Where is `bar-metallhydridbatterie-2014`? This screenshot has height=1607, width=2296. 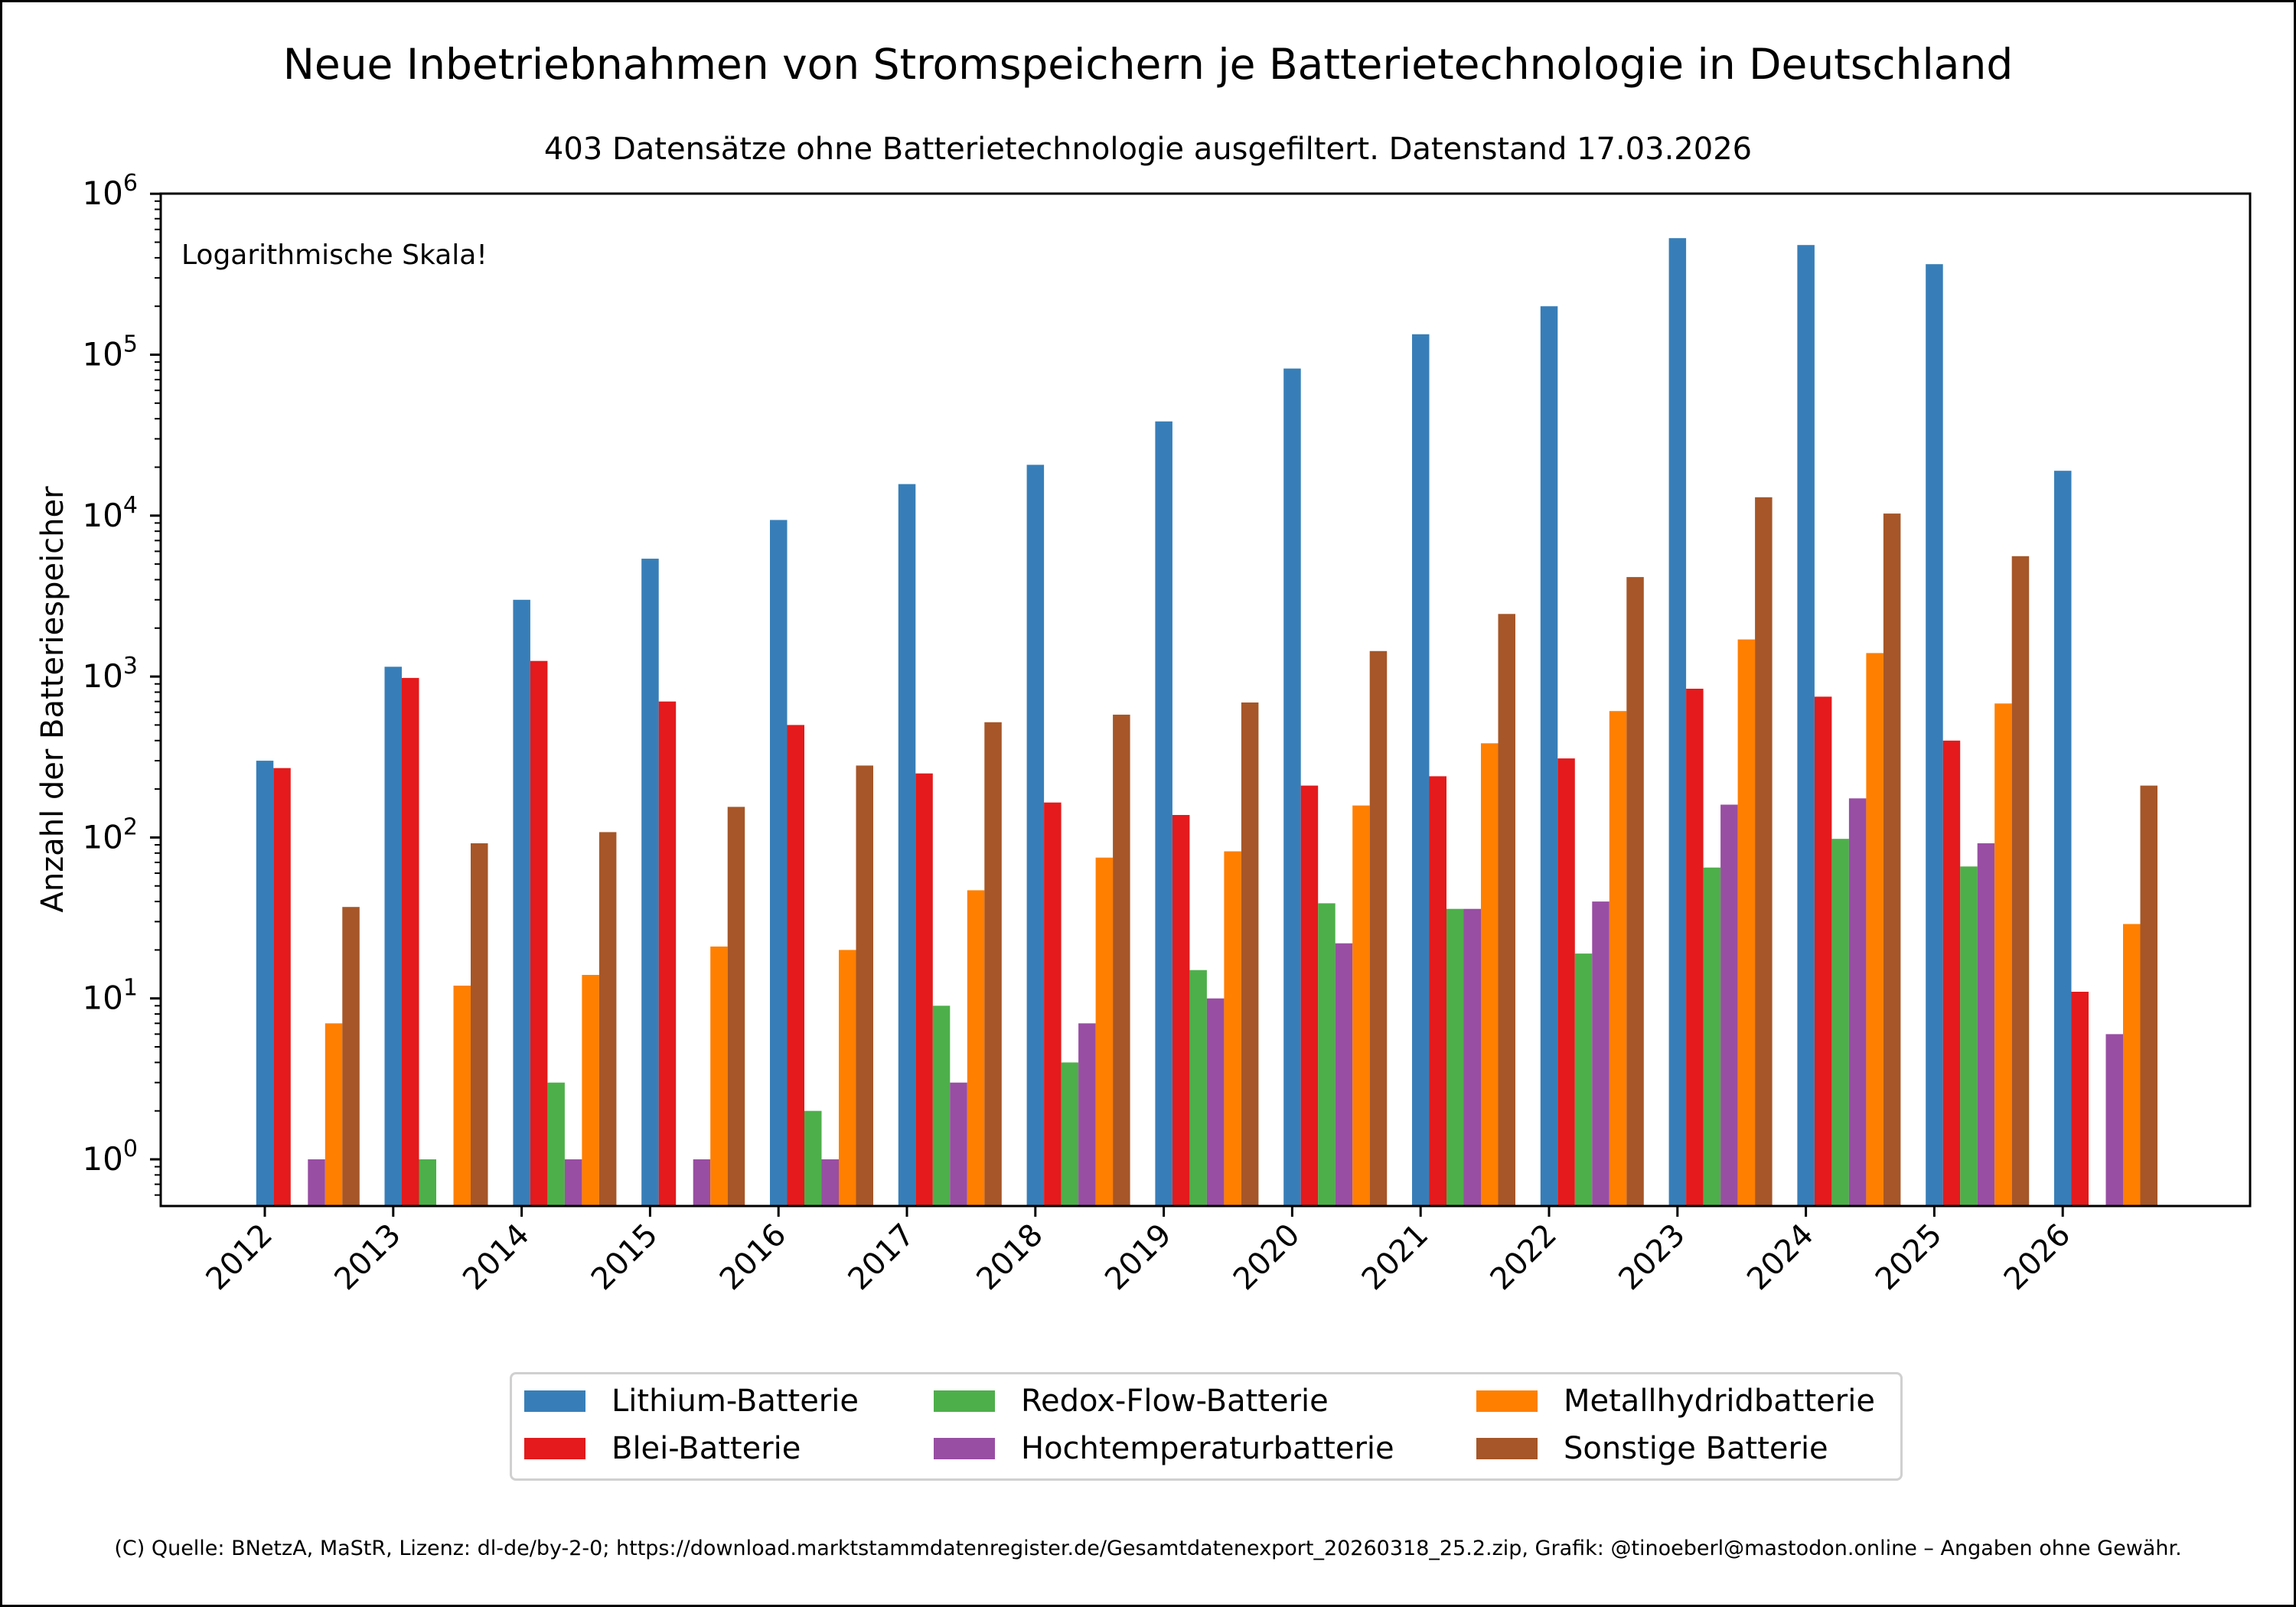
bar-metallhydridbatterie-2014 is located at coordinates (590, 1090).